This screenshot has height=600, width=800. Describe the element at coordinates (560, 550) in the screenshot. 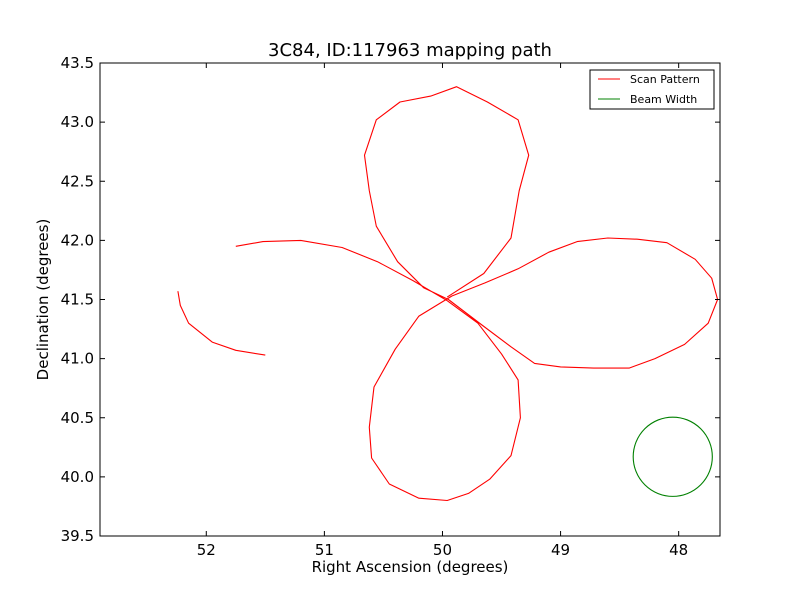

I see `x-tick-label: 49` at that location.